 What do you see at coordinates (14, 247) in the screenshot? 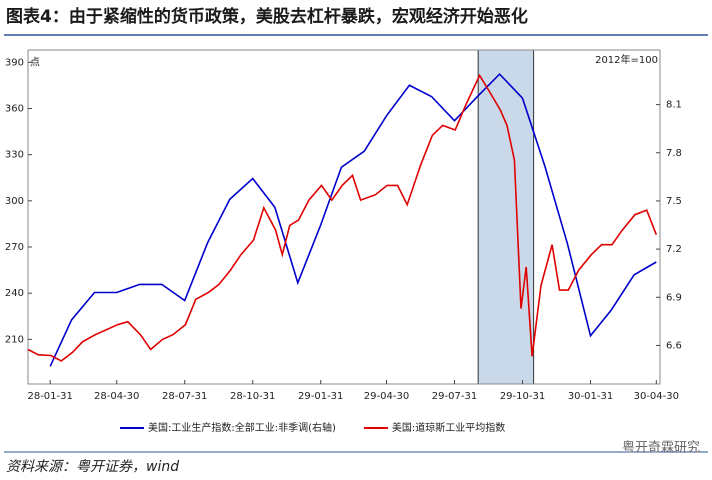
I see `y-tick-label: 270` at bounding box center [14, 247].